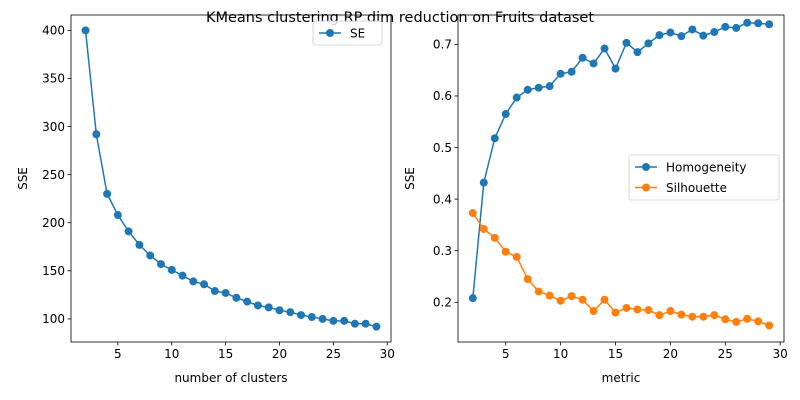 The image size is (800, 400). I want to click on y-tick-label: 0.5, so click(442, 148).